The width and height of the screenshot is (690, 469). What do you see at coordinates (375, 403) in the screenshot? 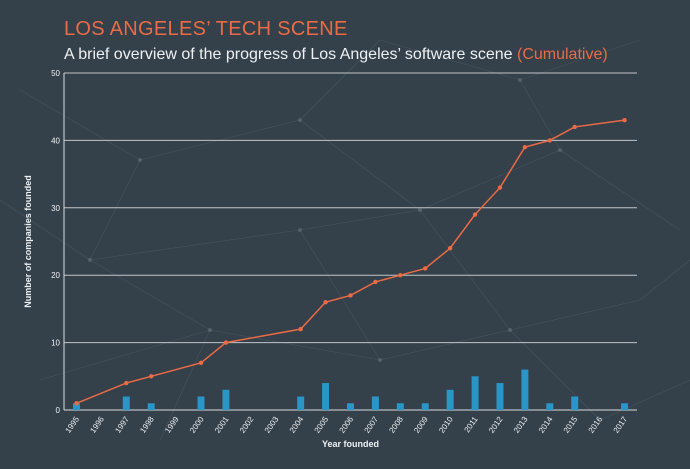
I see `bar-2007` at bounding box center [375, 403].